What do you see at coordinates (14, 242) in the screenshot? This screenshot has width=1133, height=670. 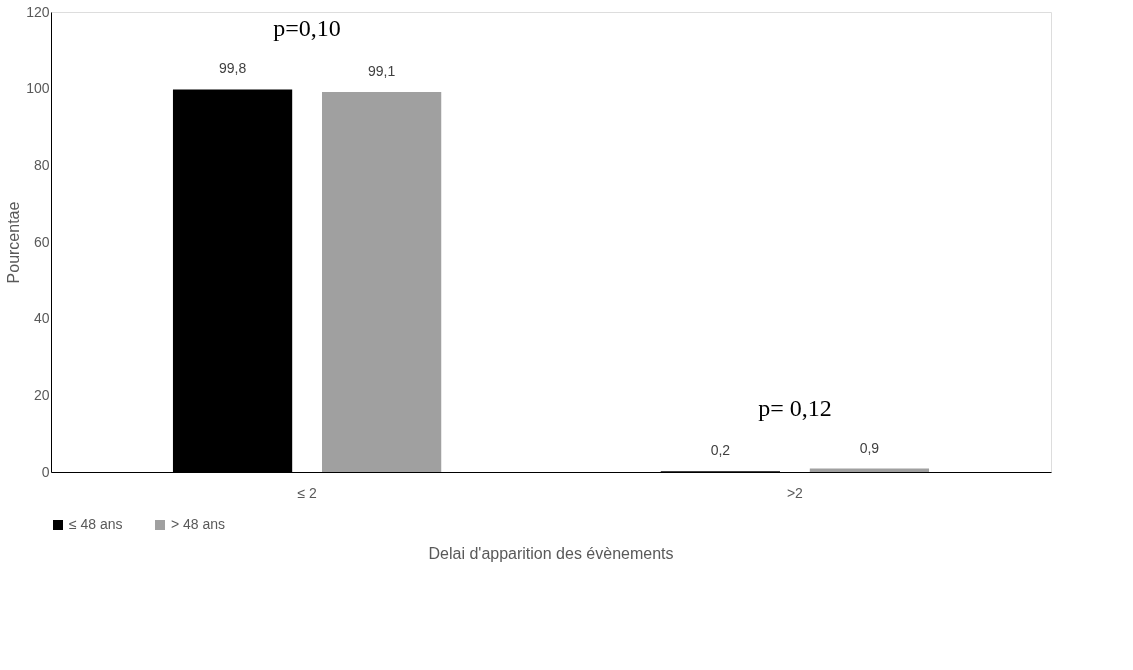 I see `y-axis-title: Pourcentae` at bounding box center [14, 242].